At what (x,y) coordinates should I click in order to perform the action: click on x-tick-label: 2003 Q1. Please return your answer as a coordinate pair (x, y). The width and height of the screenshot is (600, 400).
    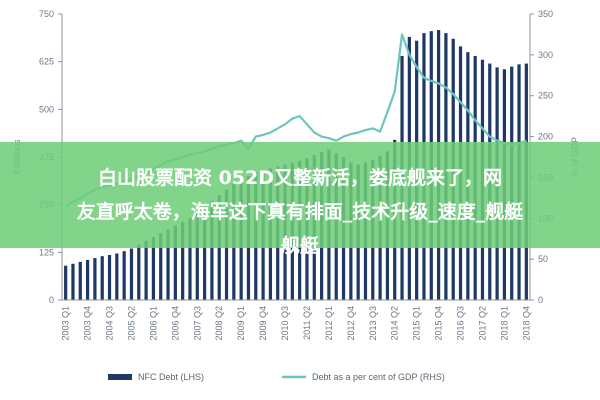
    Looking at the image, I should click on (66, 323).